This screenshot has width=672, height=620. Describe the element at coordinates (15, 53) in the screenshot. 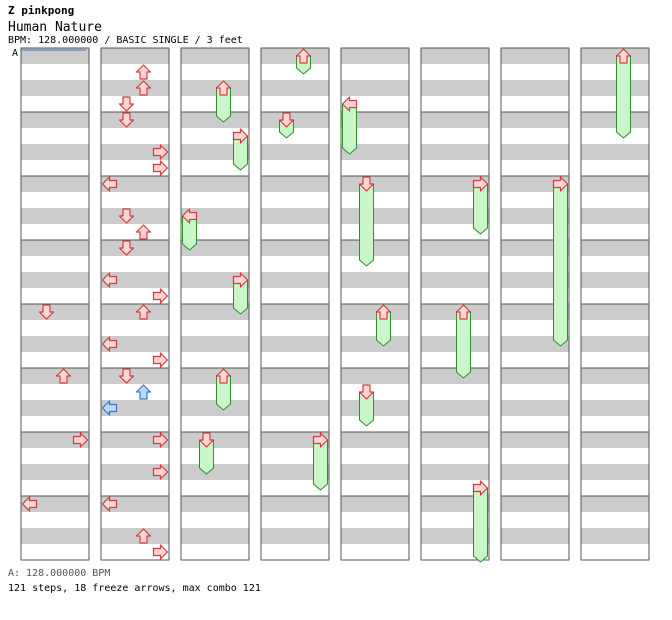

I see `section-marker: A` at that location.